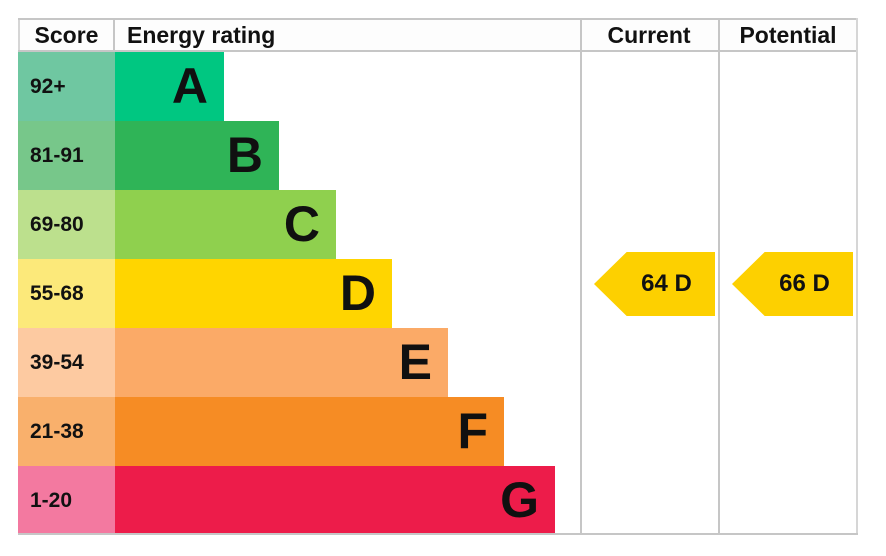  What do you see at coordinates (66, 293) in the screenshot?
I see `score-range-d: 55-68` at bounding box center [66, 293].